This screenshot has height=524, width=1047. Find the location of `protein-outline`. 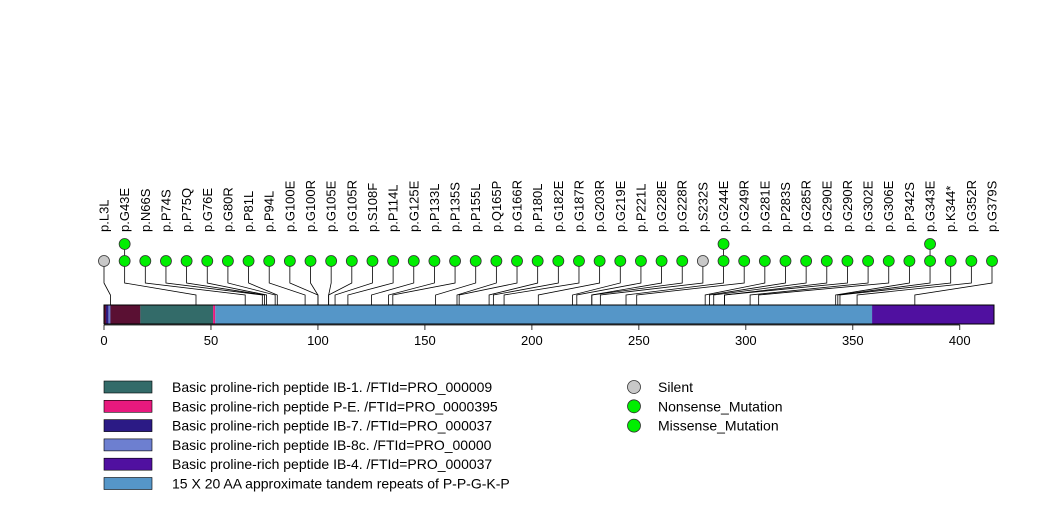

protein-outline is located at coordinates (549, 314).